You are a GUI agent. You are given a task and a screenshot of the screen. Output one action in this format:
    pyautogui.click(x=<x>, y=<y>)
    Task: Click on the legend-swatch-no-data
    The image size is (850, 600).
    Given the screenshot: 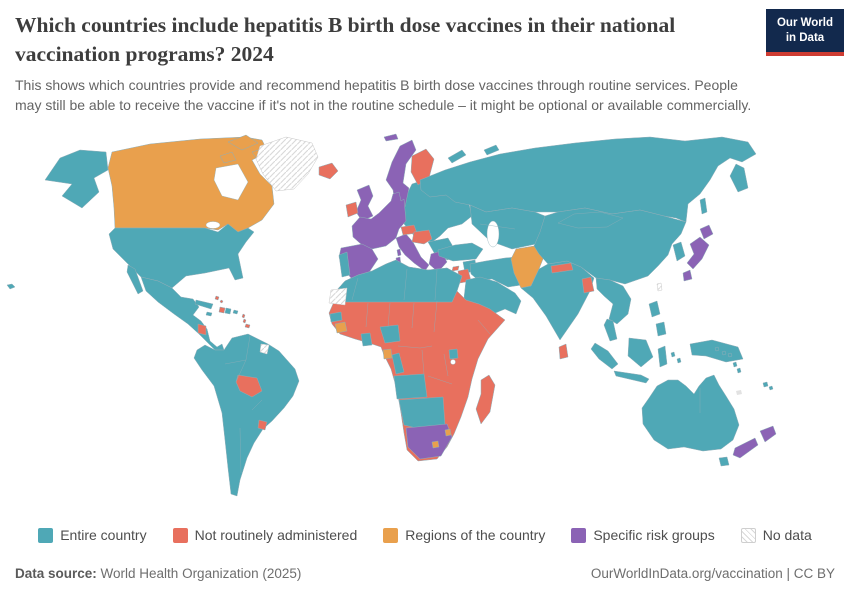 What is the action you would take?
    pyautogui.click(x=748, y=535)
    